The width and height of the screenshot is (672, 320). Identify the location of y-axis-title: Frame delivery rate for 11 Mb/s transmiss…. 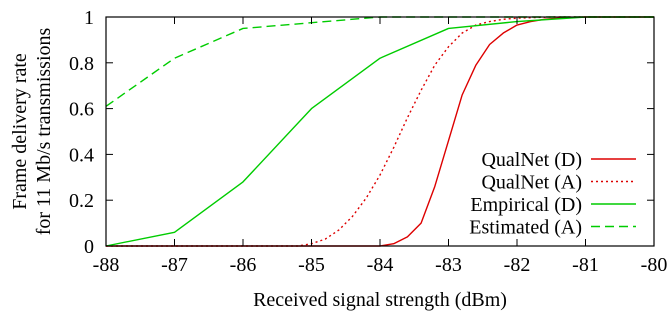
(32, 131).